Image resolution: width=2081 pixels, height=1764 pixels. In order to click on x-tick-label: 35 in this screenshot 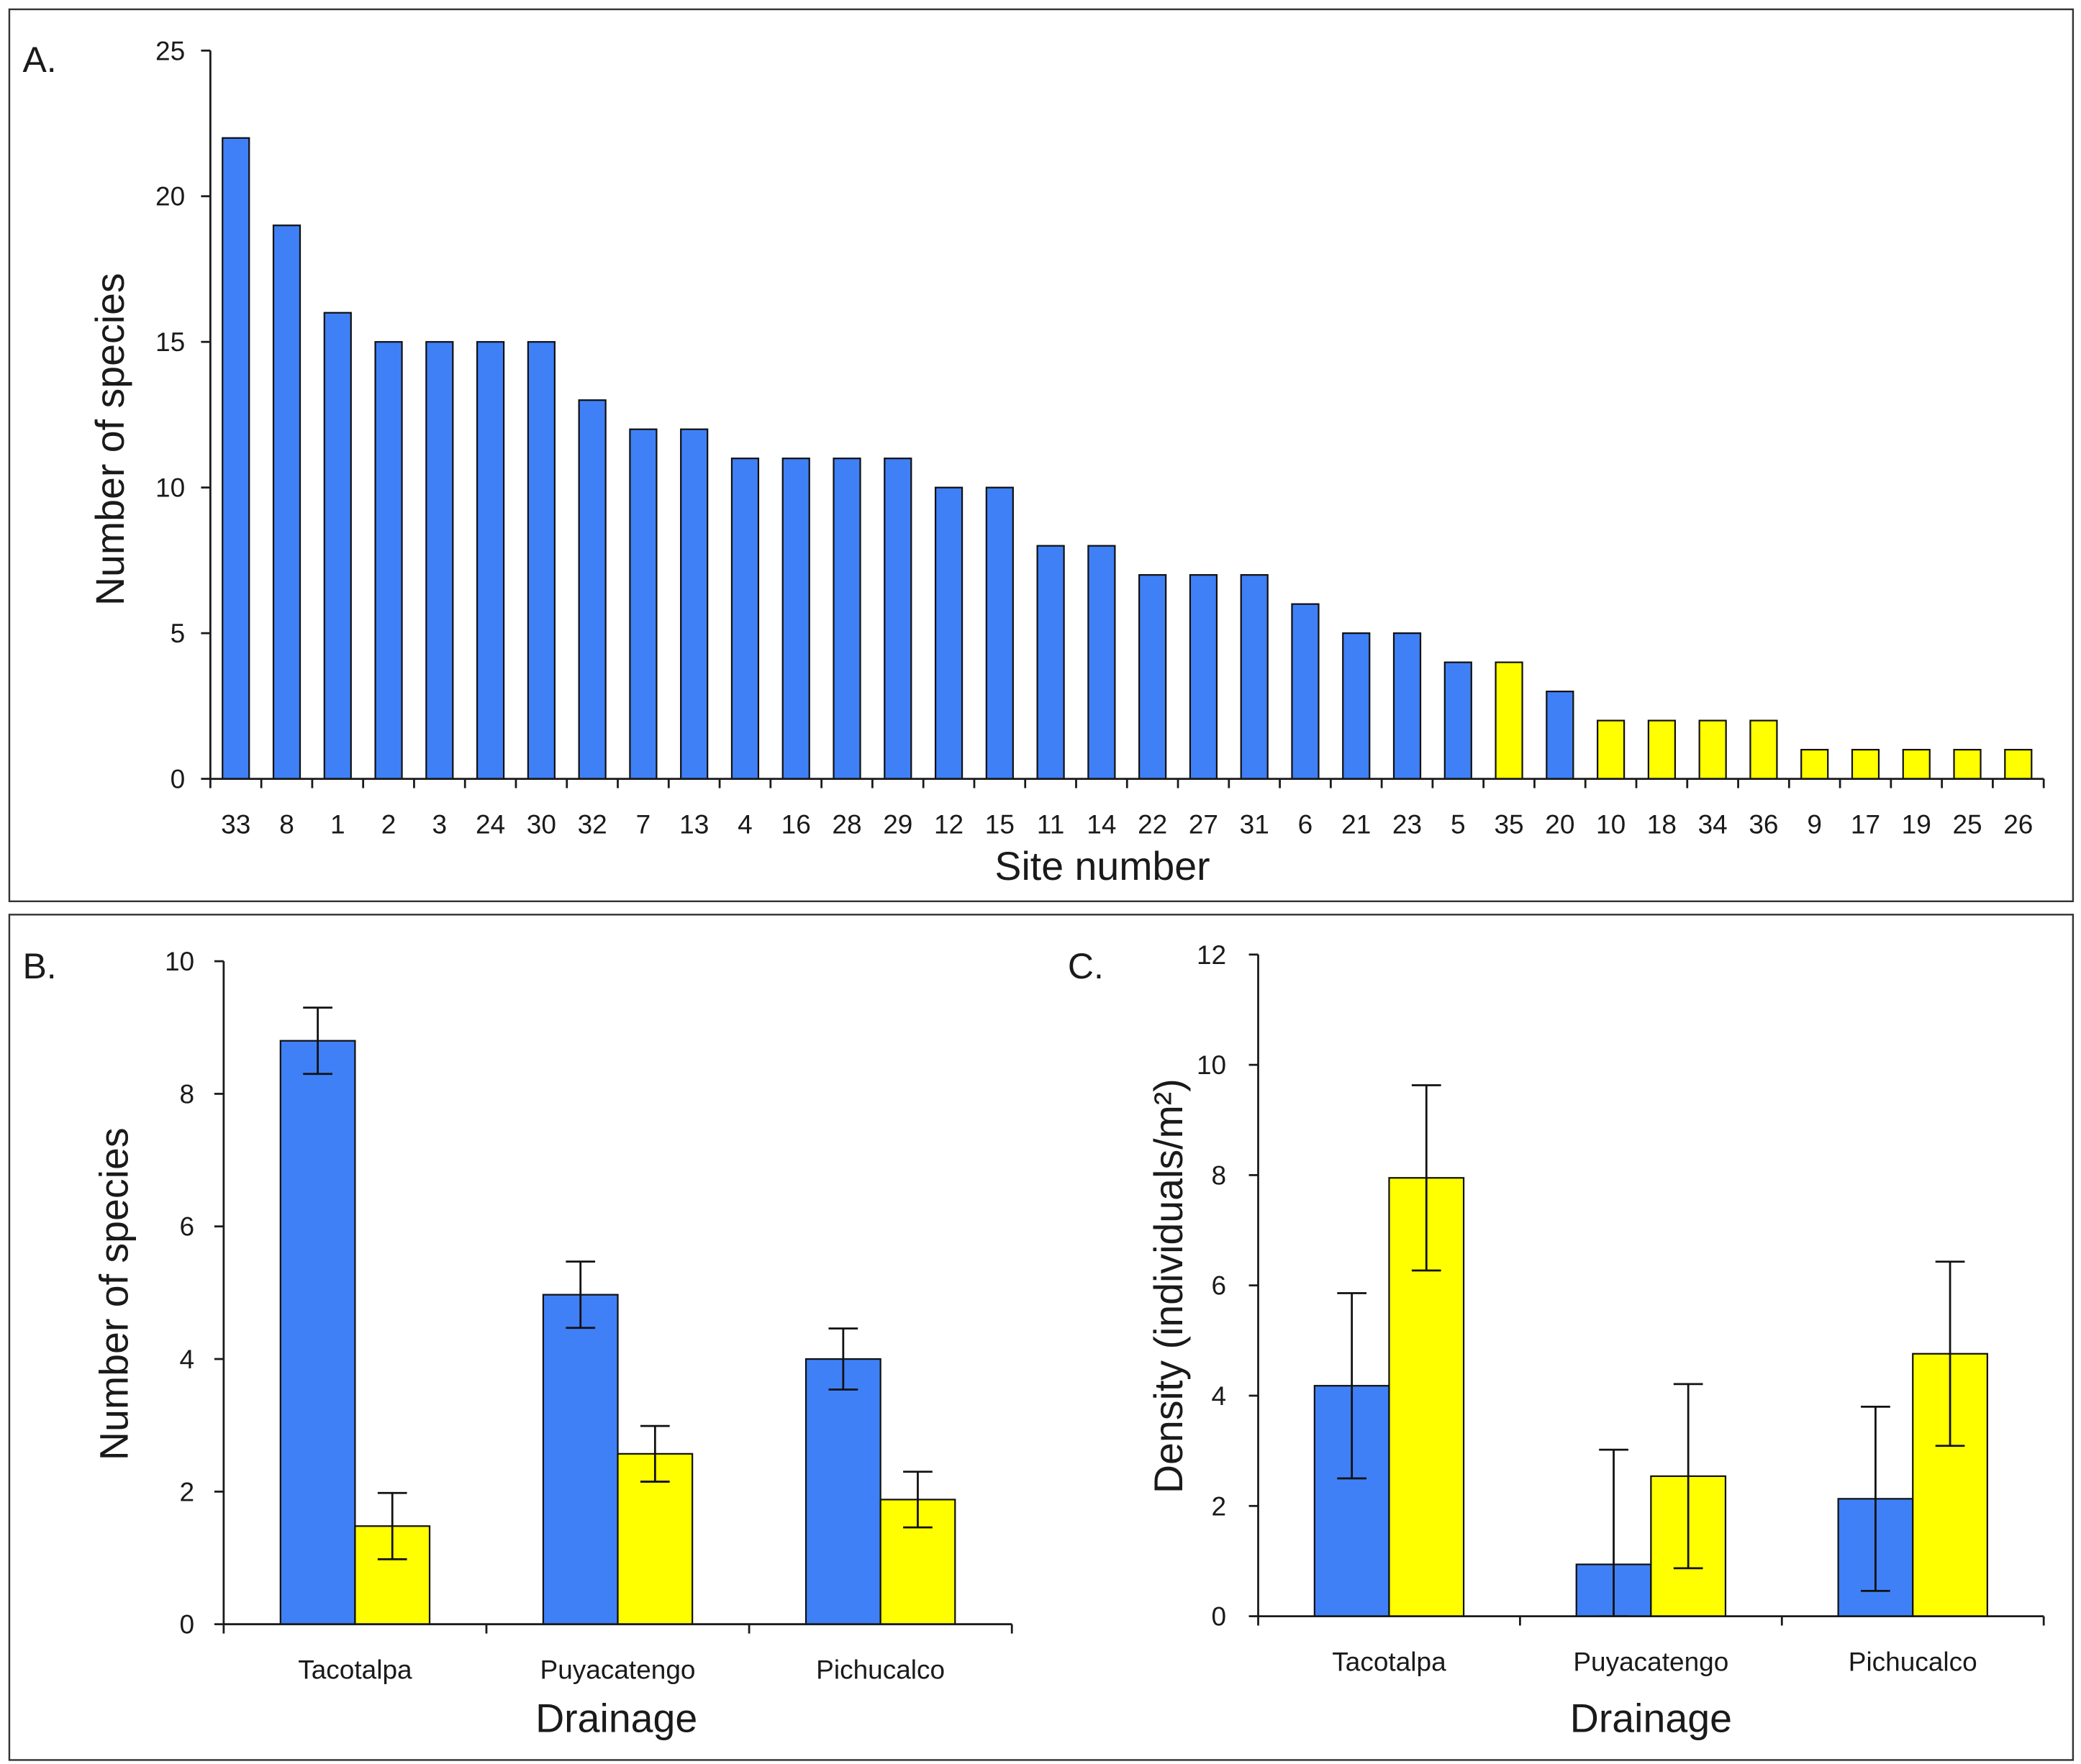, I will do `click(1508, 824)`.